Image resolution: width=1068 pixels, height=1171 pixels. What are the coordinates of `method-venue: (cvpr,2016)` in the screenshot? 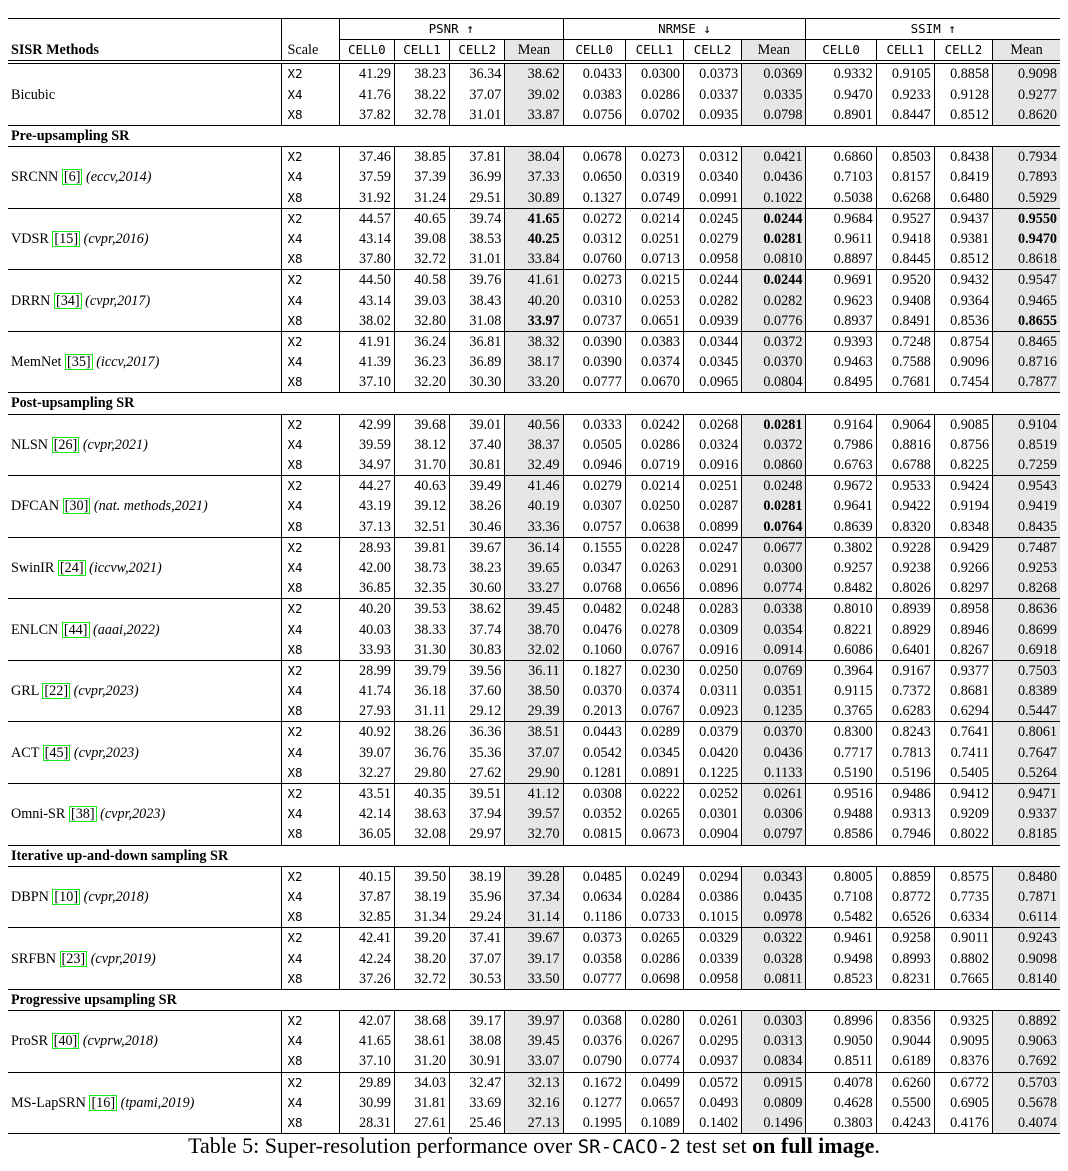 It's located at (116, 238).